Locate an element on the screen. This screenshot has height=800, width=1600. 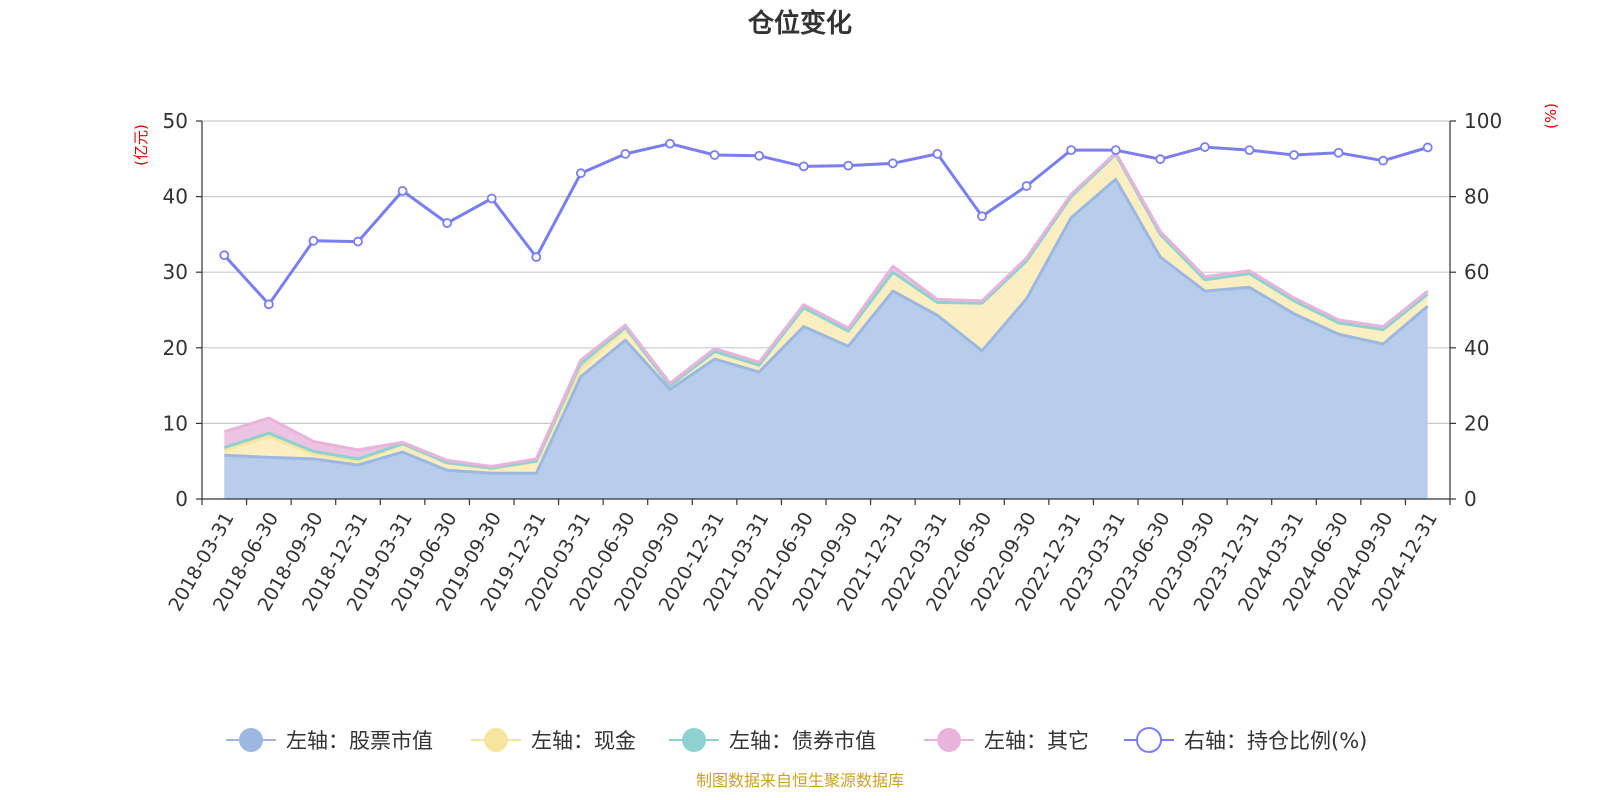
y-left-unit-label: (亿元) is located at coordinates (141, 145).